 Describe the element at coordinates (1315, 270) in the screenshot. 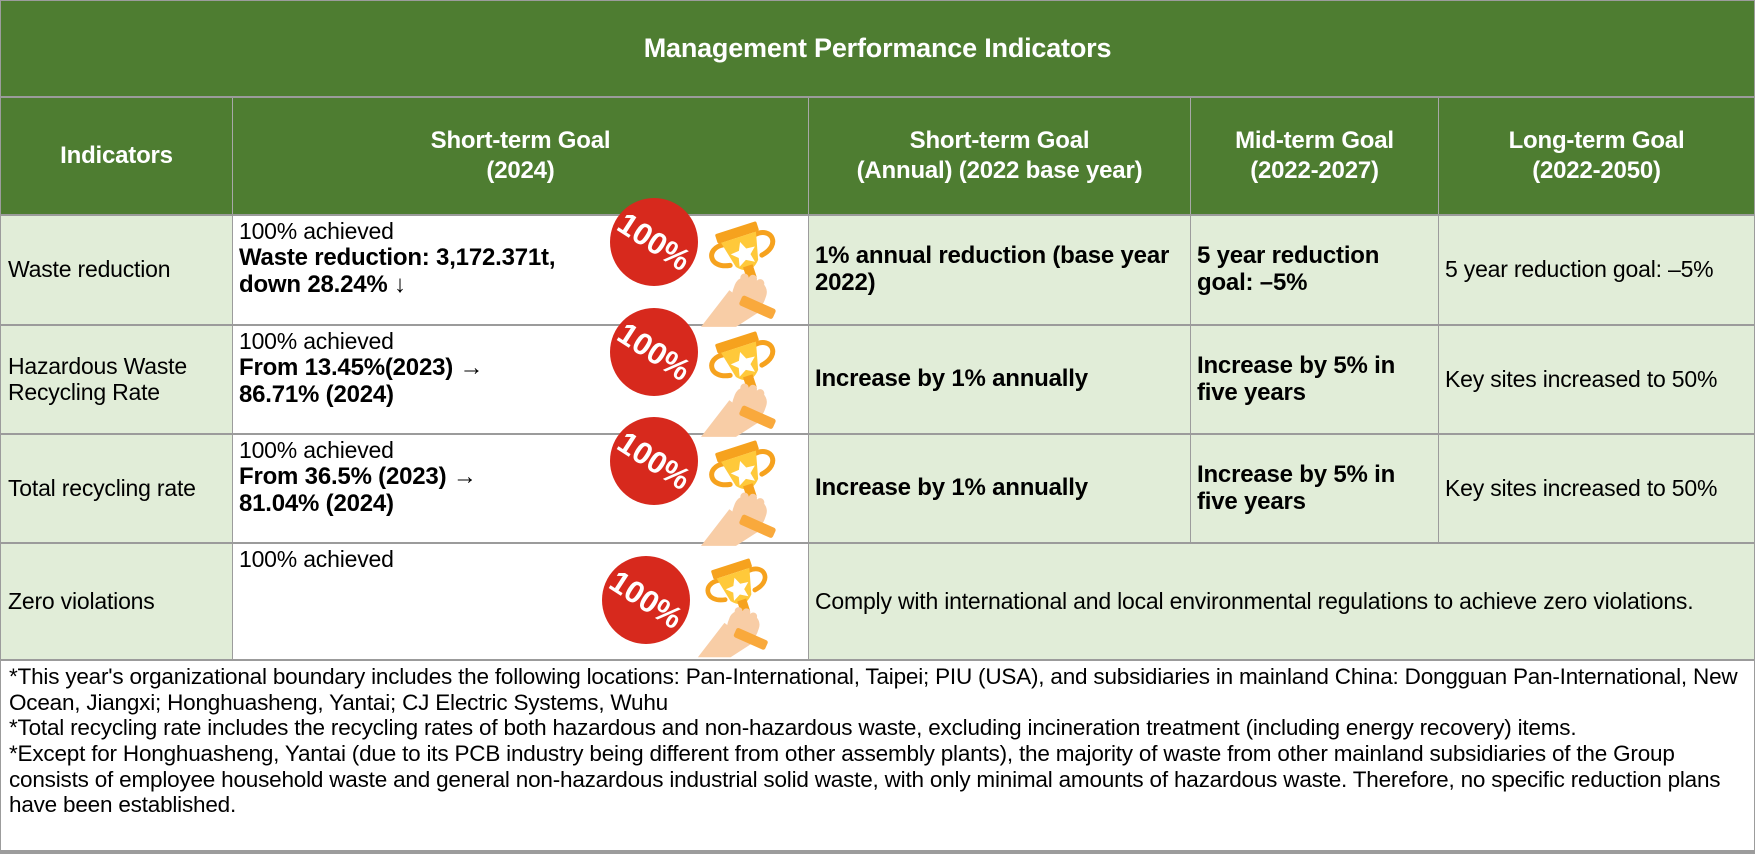

I see `mid-term-goal: 5 year reduction goal: –5%` at that location.